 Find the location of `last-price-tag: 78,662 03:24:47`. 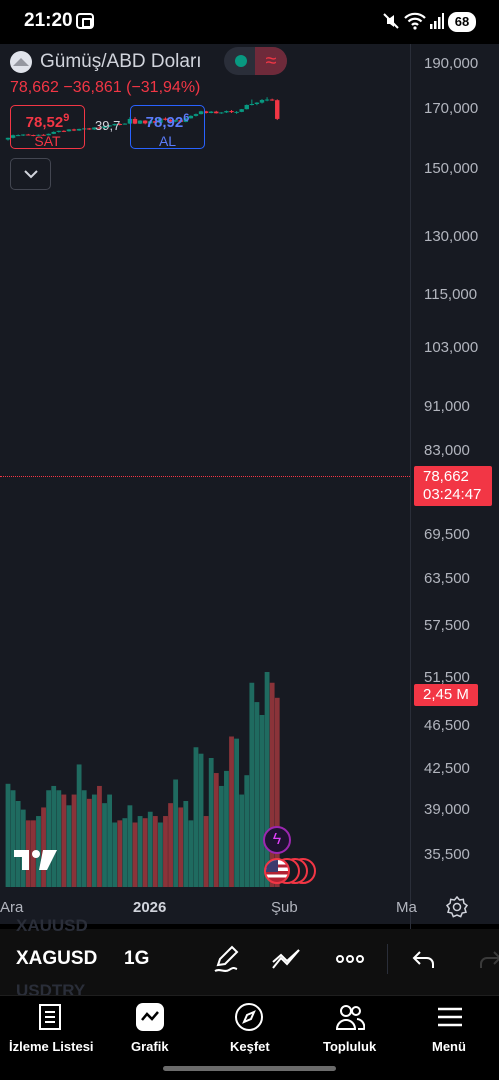

last-price-tag: 78,662 03:24:47 is located at coordinates (453, 486).